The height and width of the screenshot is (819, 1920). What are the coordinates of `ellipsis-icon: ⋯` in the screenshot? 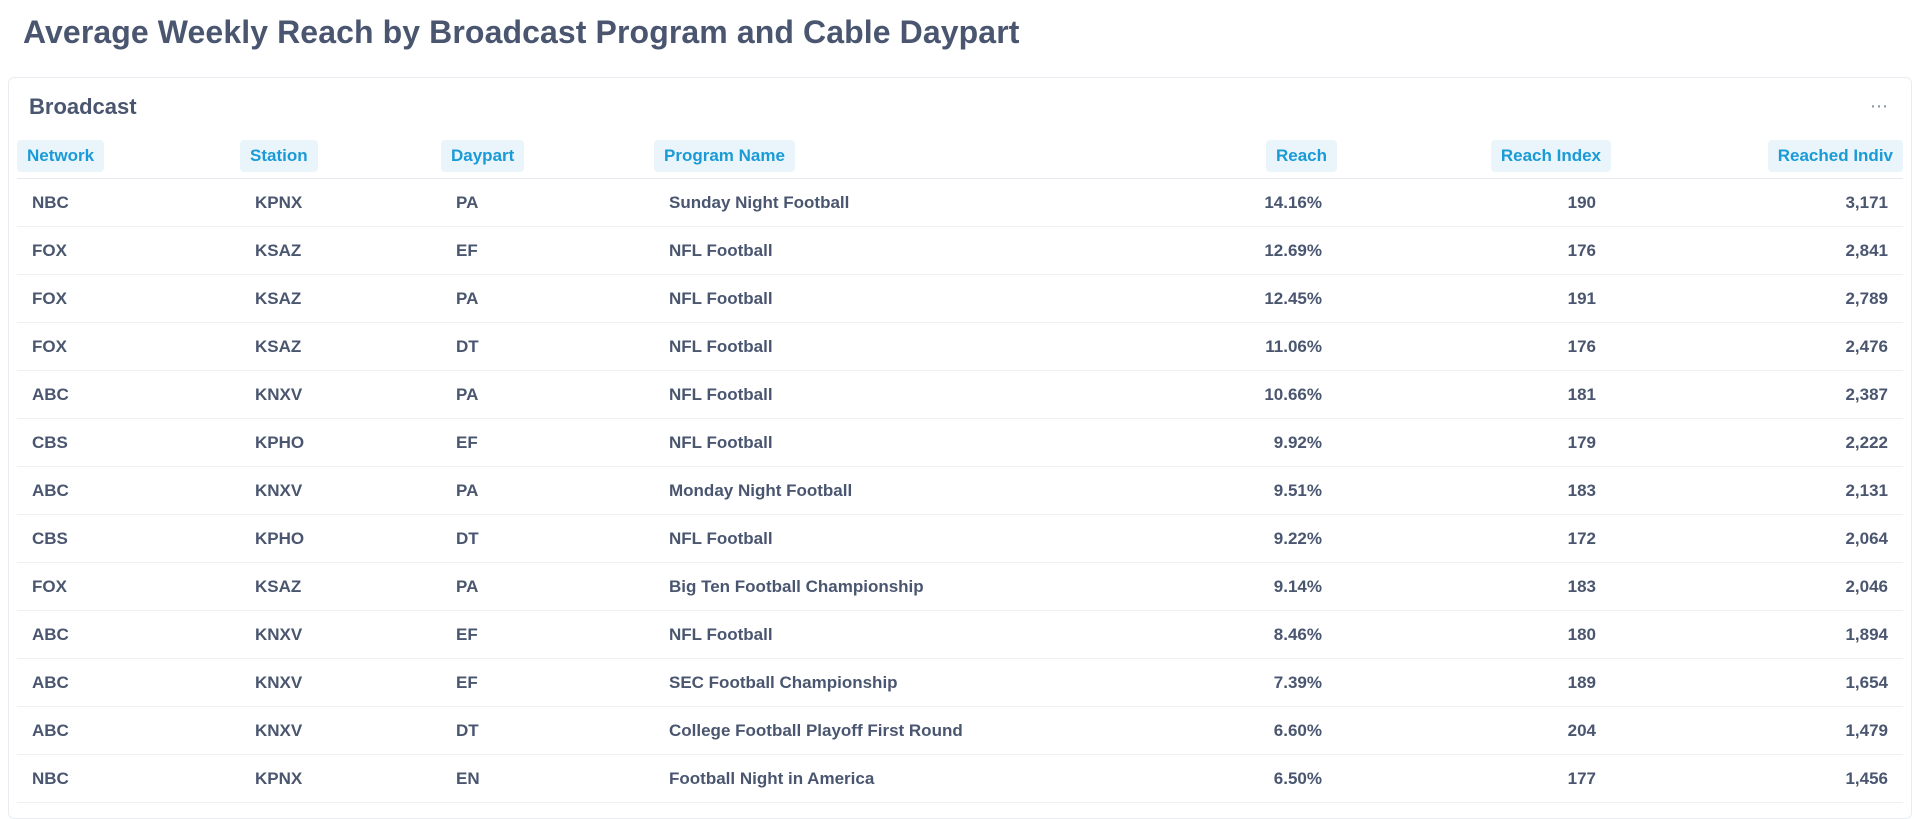 It's located at (1879, 106).